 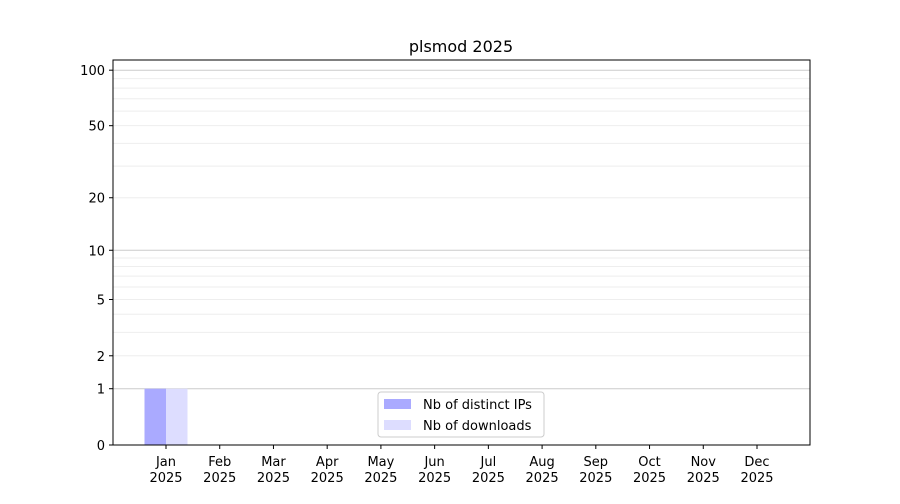 I want to click on bars, so click(x=166, y=416).